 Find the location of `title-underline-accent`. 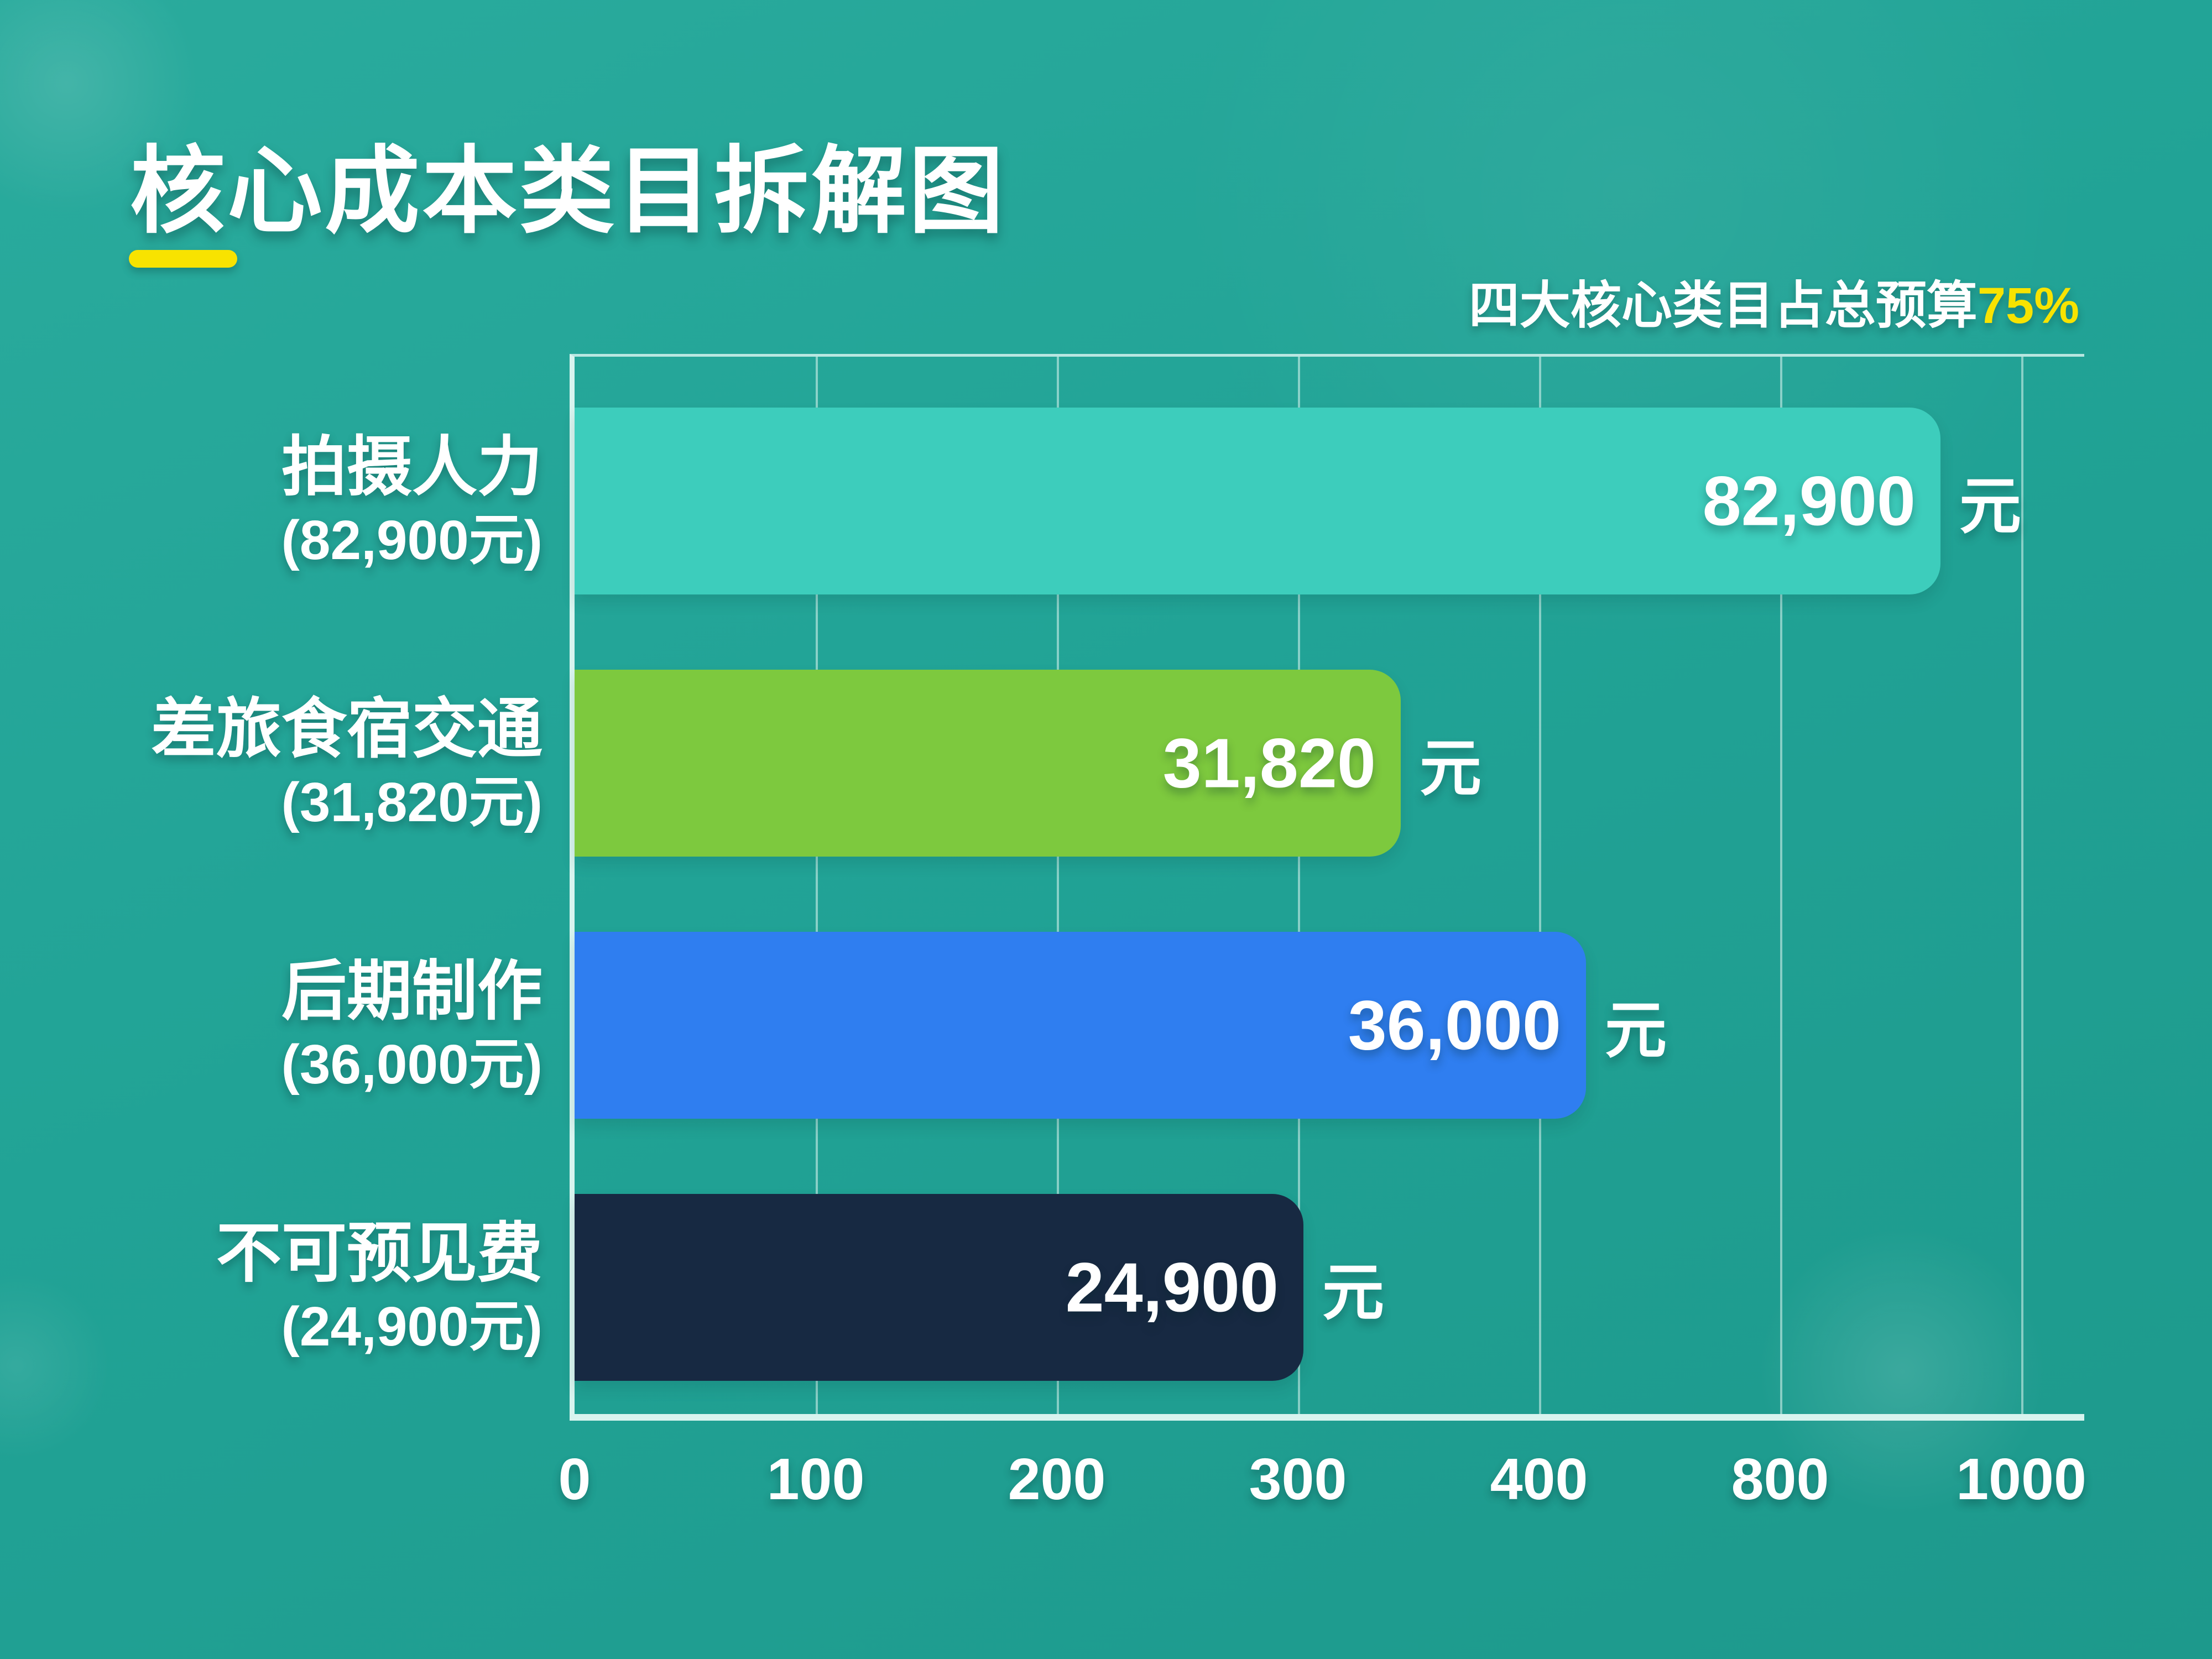

title-underline-accent is located at coordinates (183, 259).